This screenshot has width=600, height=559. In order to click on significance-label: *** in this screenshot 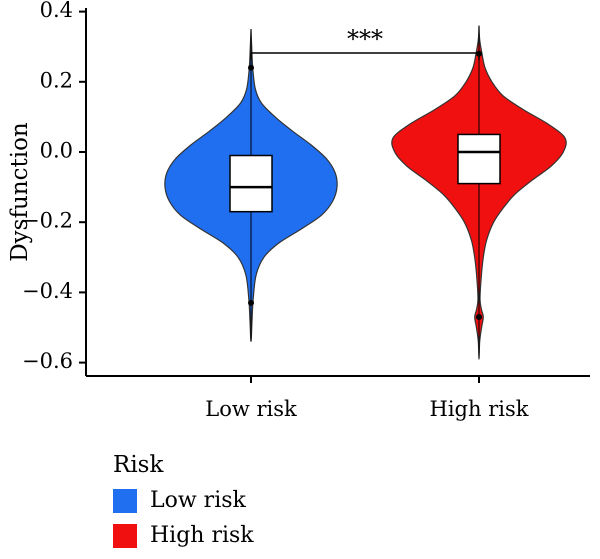, I will do `click(365, 39)`.